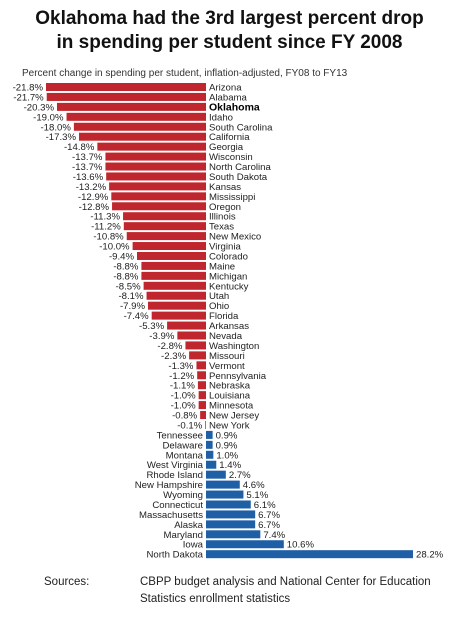  Describe the element at coordinates (232, 197) in the screenshot. I see `state-label-mississippi: Mississippi` at that location.